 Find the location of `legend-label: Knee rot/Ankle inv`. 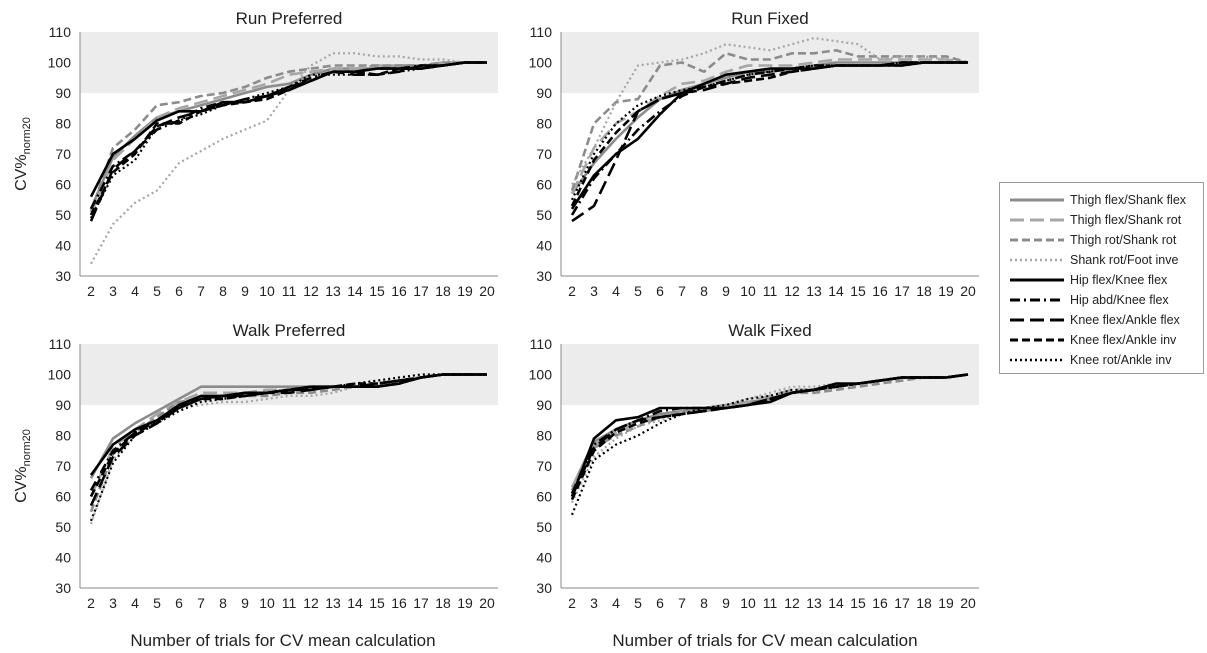

legend-label: Knee rot/Ankle inv is located at coordinates (1121, 360).